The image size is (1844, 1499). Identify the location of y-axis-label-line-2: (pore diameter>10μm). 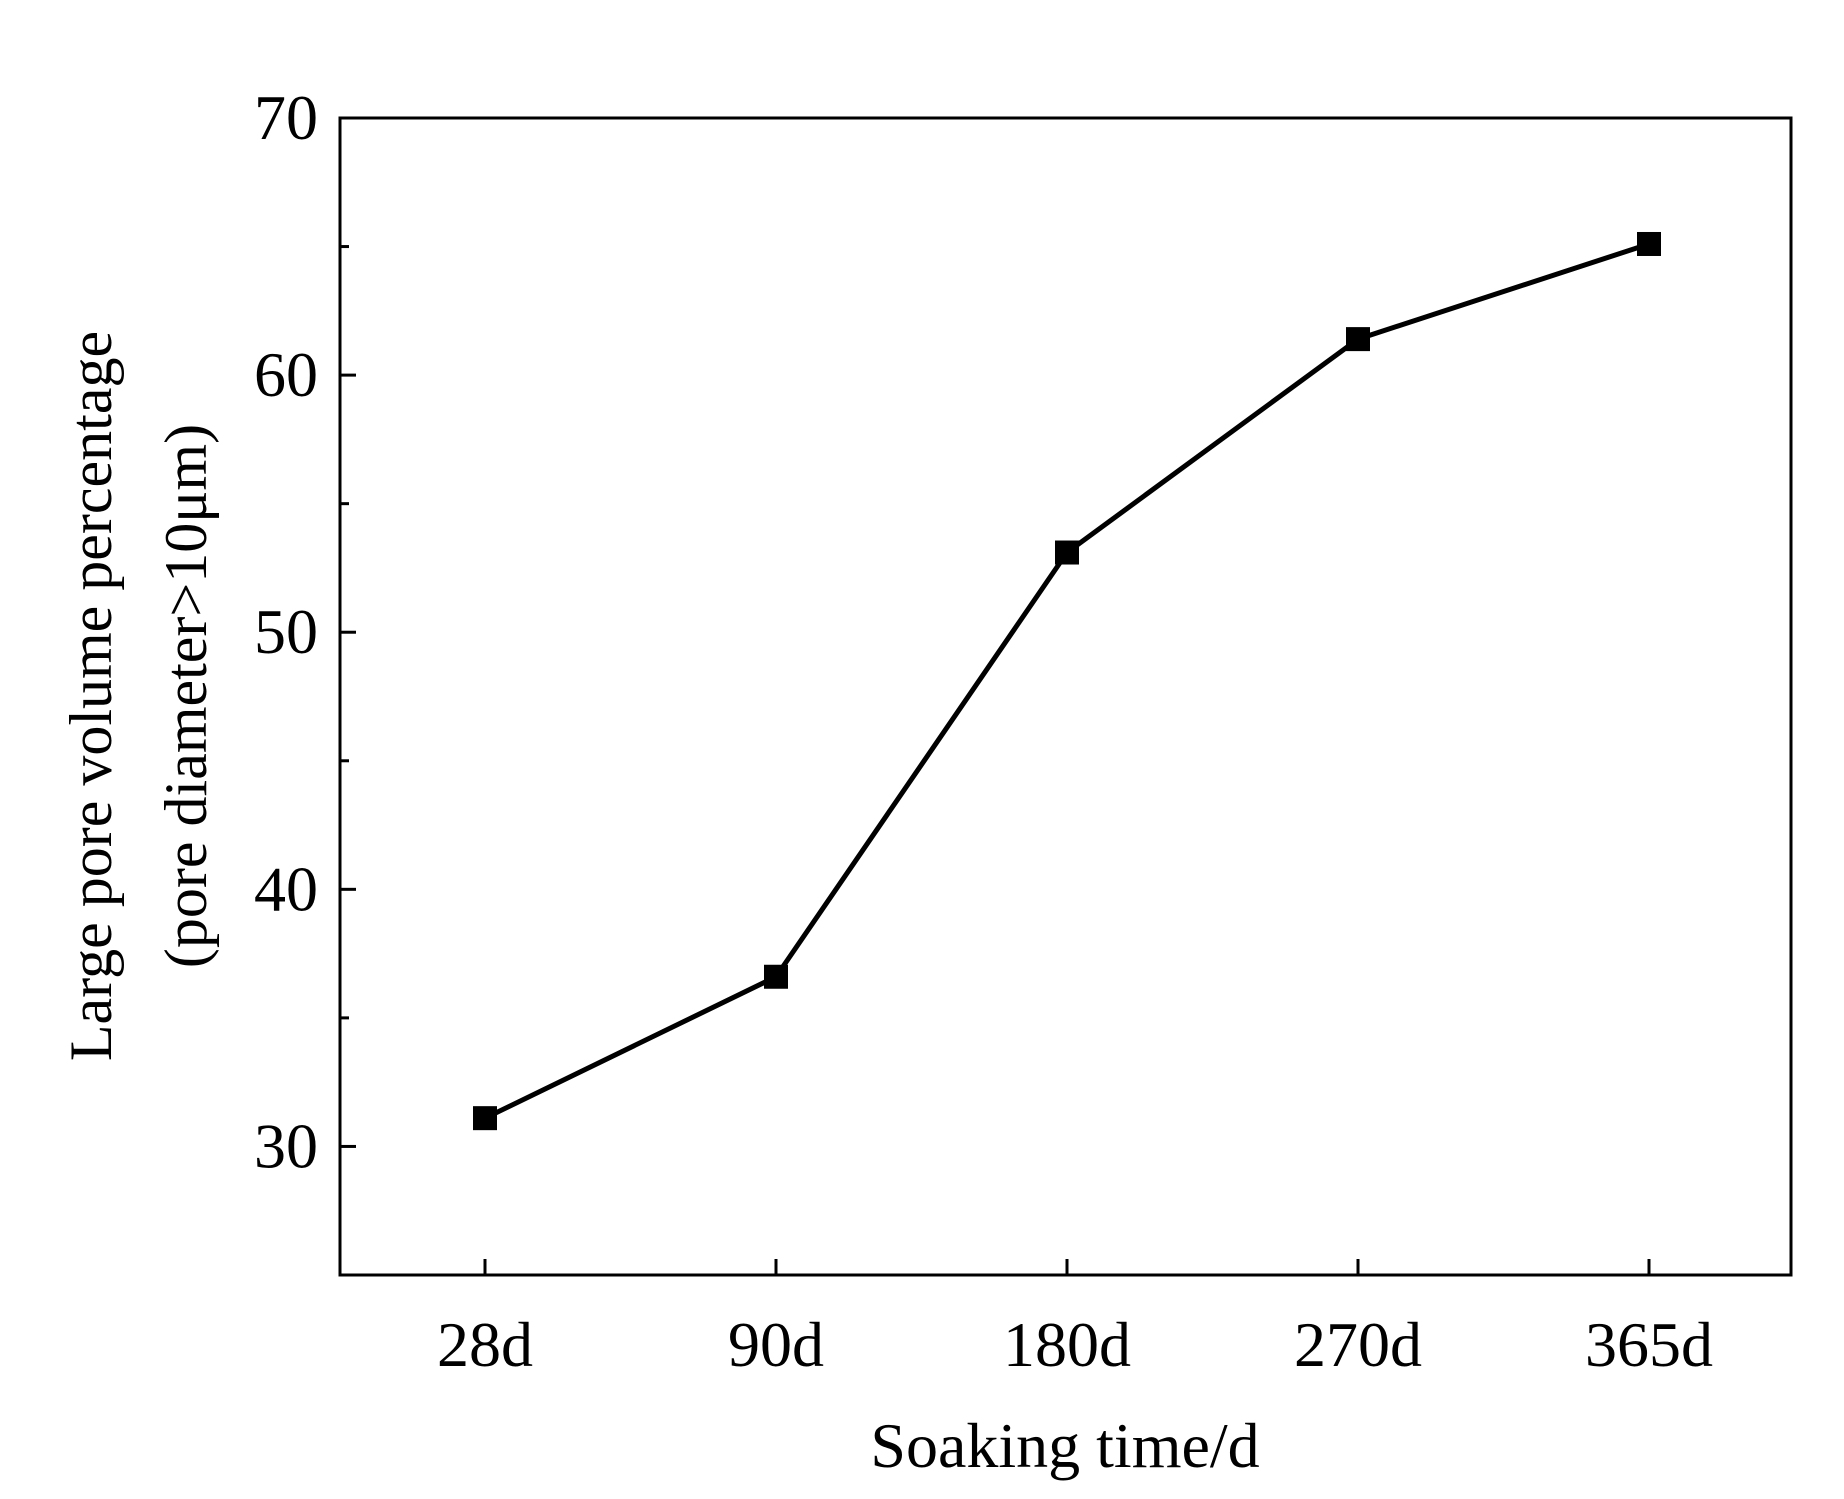
(186, 696).